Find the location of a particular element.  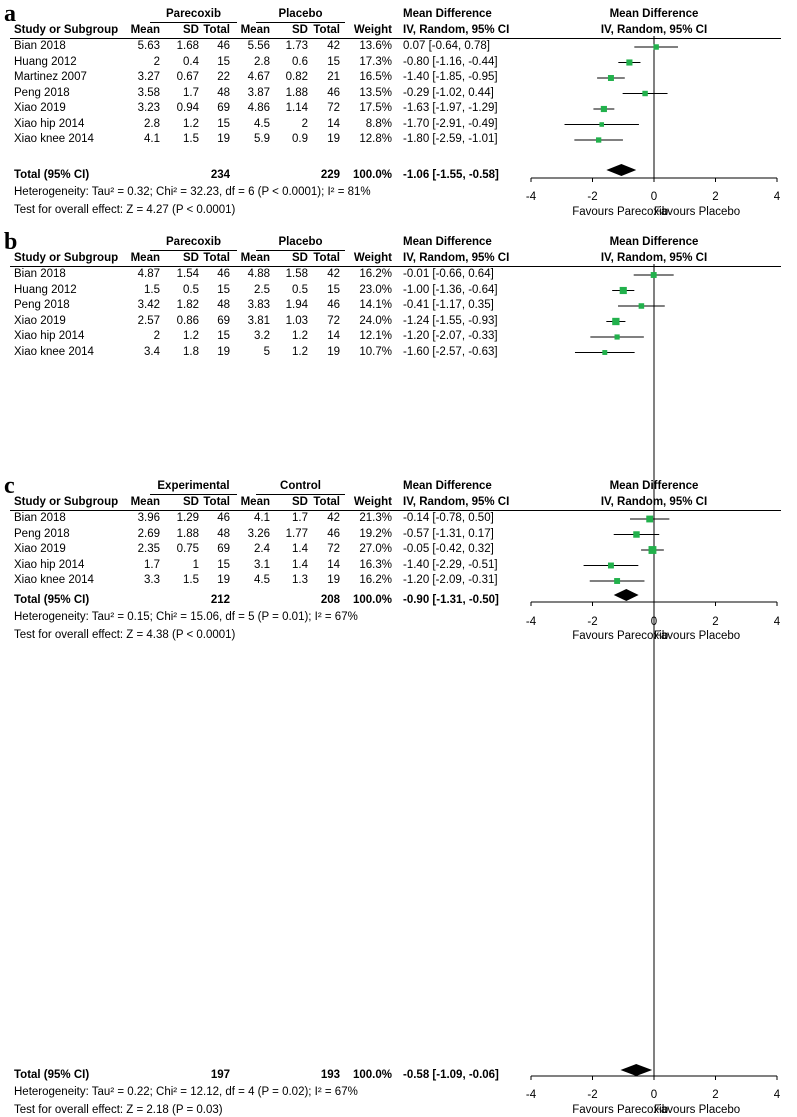

mean-2: 3.81 is located at coordinates (258, 320).